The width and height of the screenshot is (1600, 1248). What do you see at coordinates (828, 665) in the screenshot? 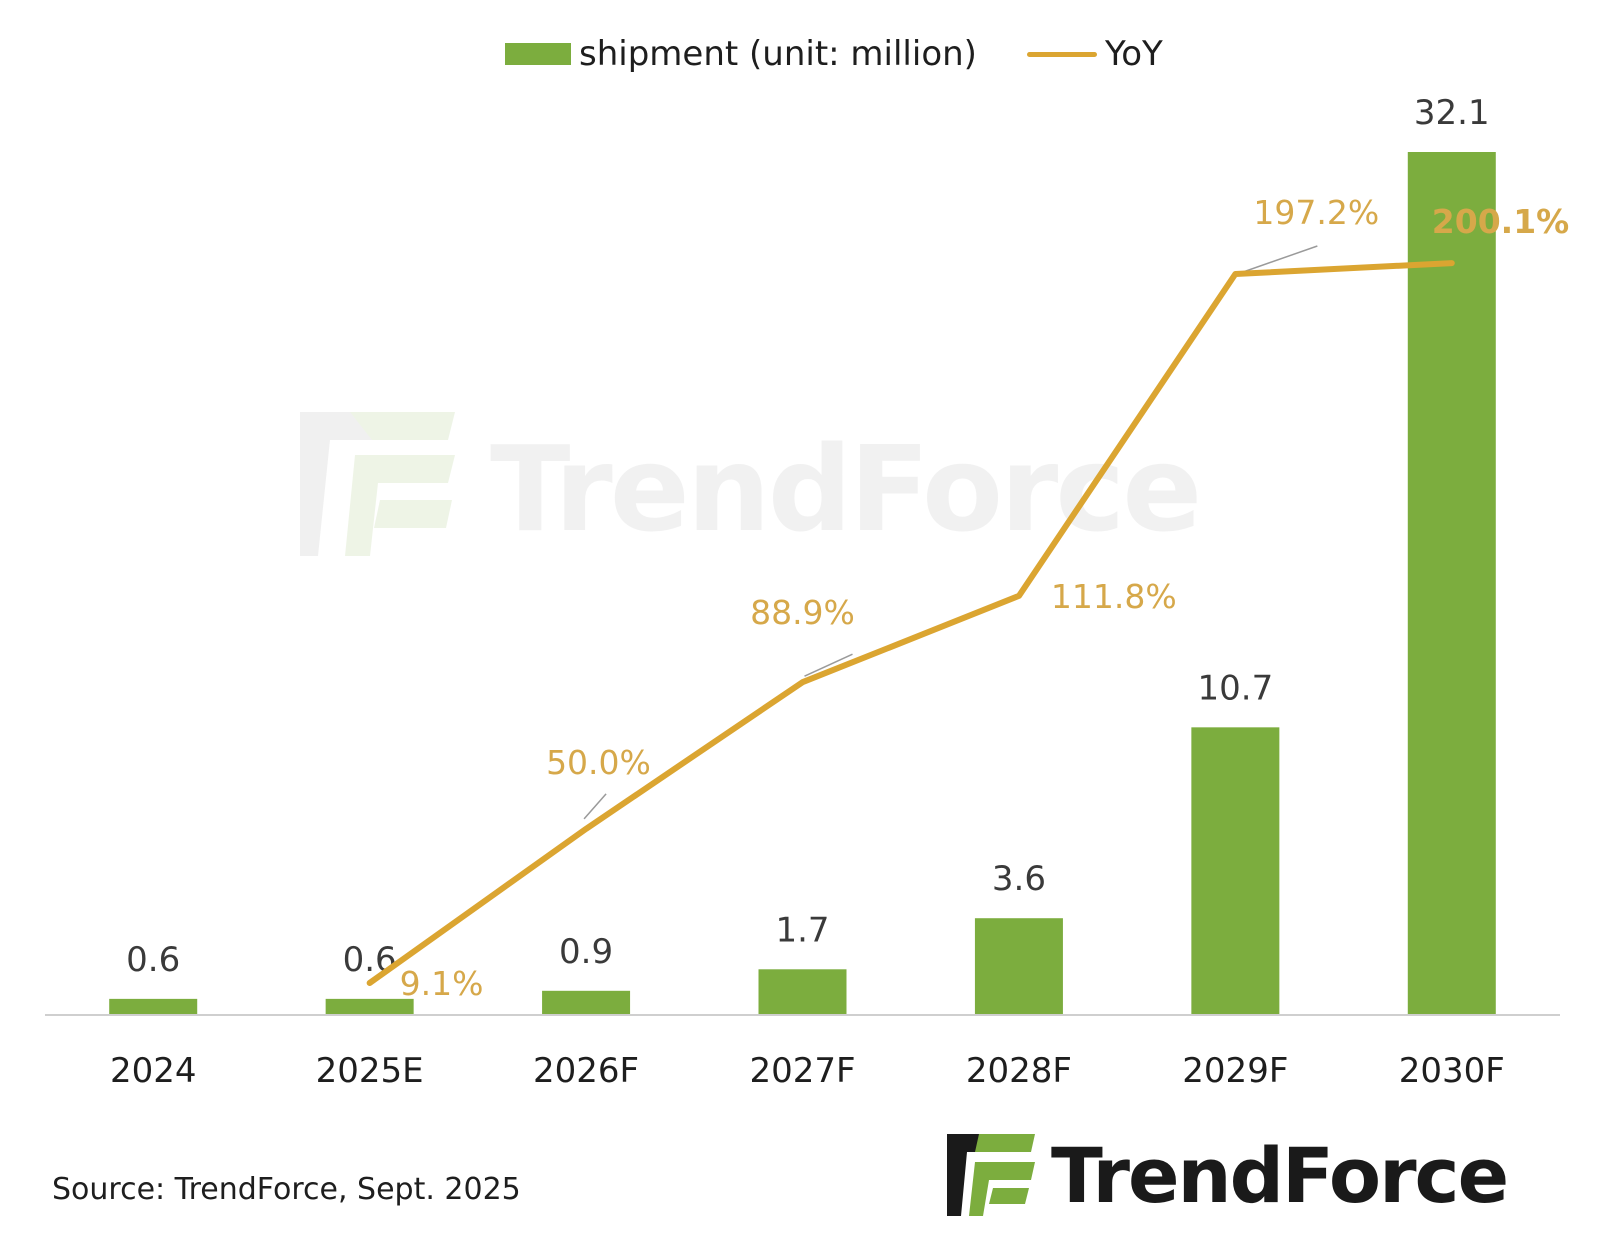
I see `yoy-leader-2027F` at bounding box center [828, 665].